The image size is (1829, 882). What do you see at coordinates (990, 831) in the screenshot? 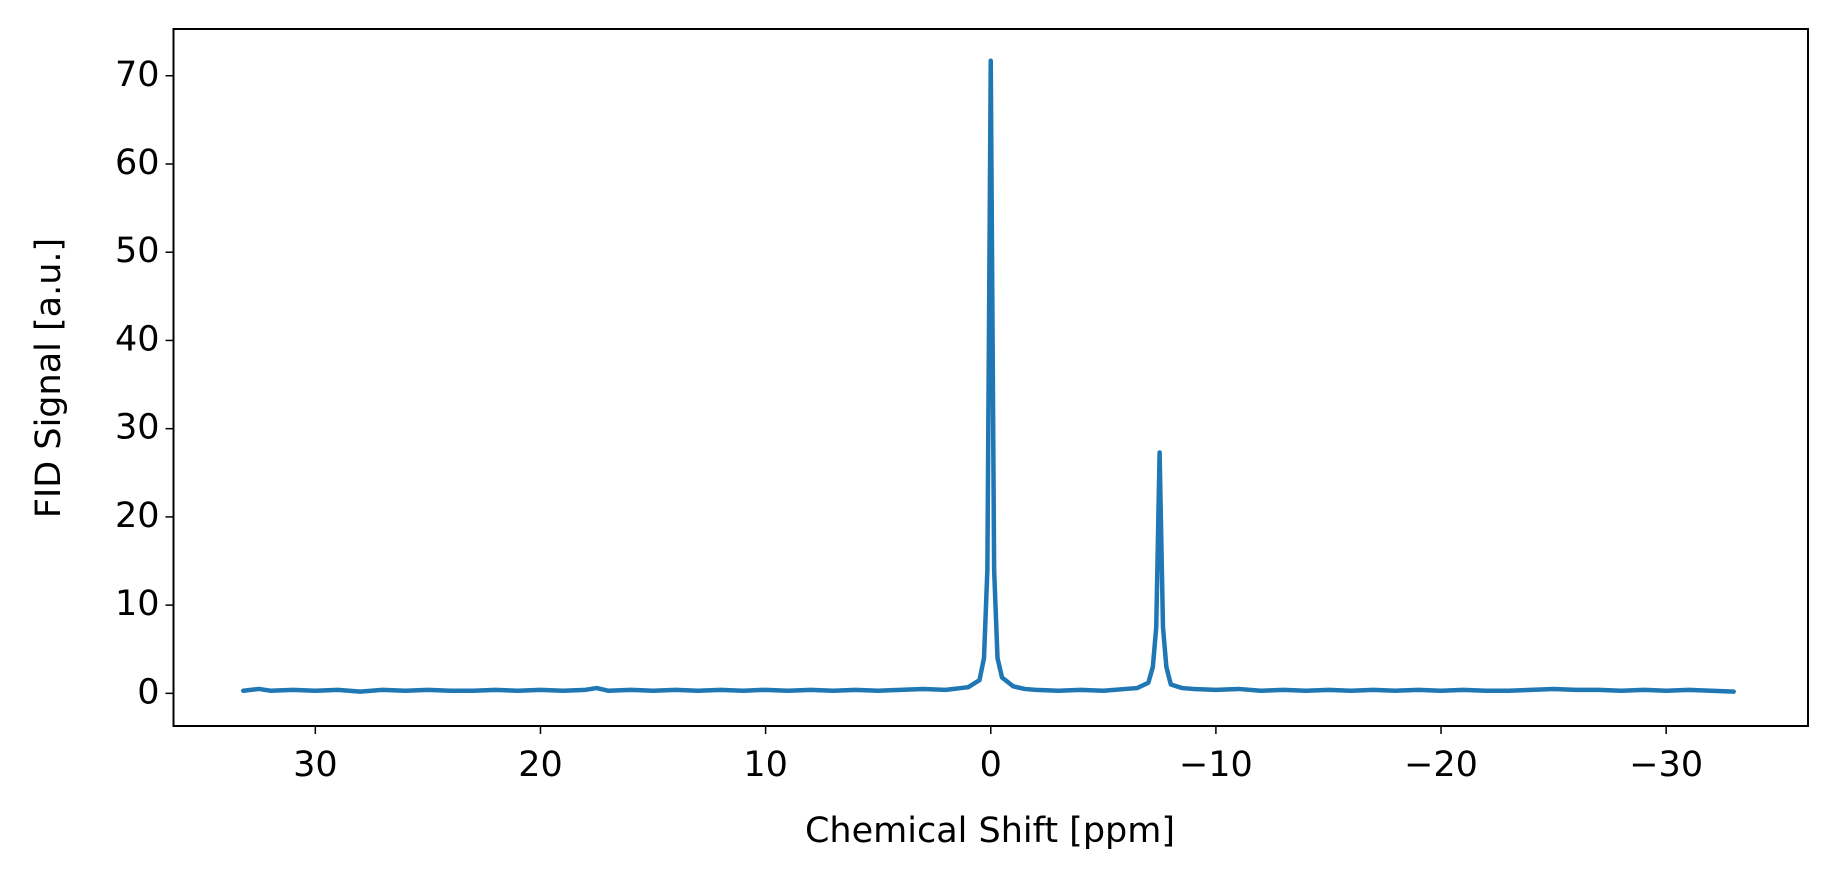
I see `x-axis-label: Chemical Shift [ppm]` at bounding box center [990, 831].